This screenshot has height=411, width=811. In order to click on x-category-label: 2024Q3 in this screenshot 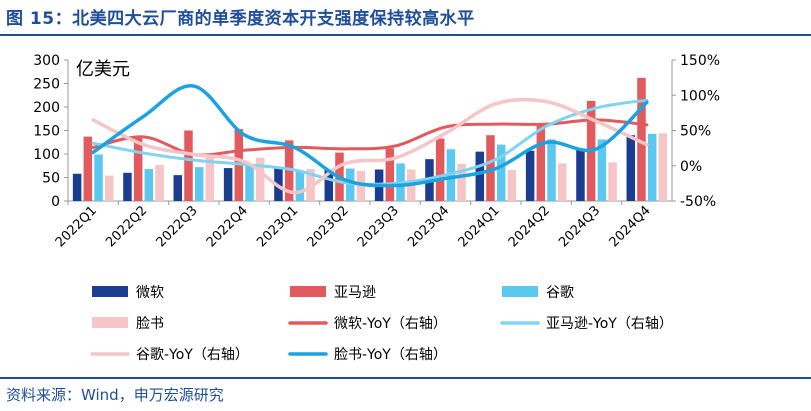, I will do `click(579, 226)`.